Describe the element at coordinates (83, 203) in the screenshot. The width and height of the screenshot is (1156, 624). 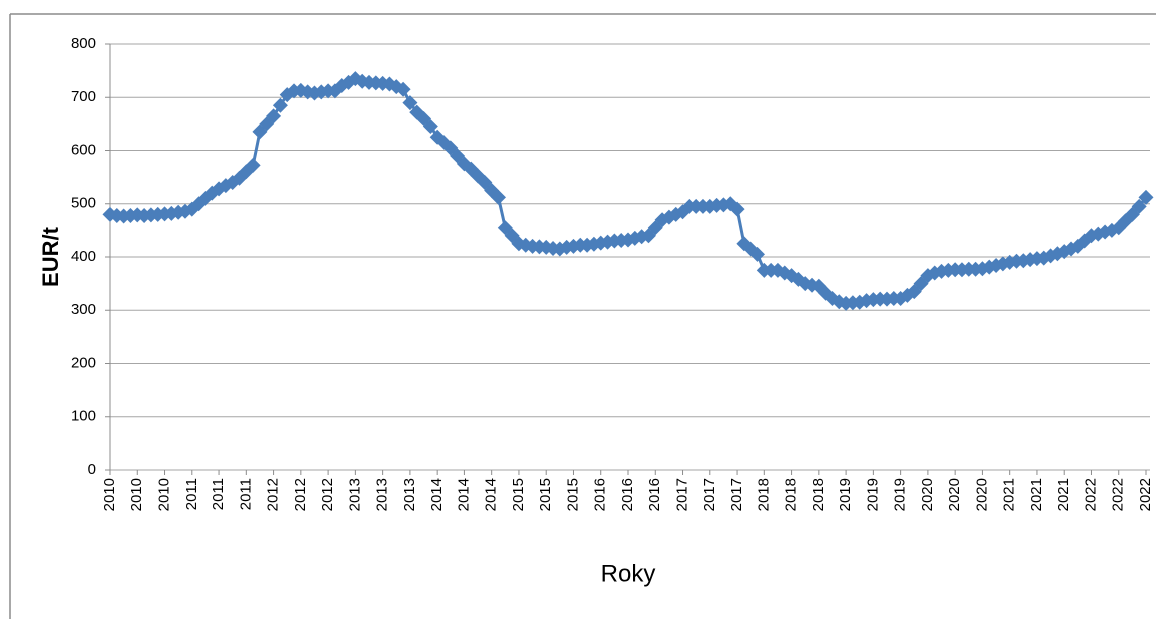
I see `y-tick-label: 500` at that location.